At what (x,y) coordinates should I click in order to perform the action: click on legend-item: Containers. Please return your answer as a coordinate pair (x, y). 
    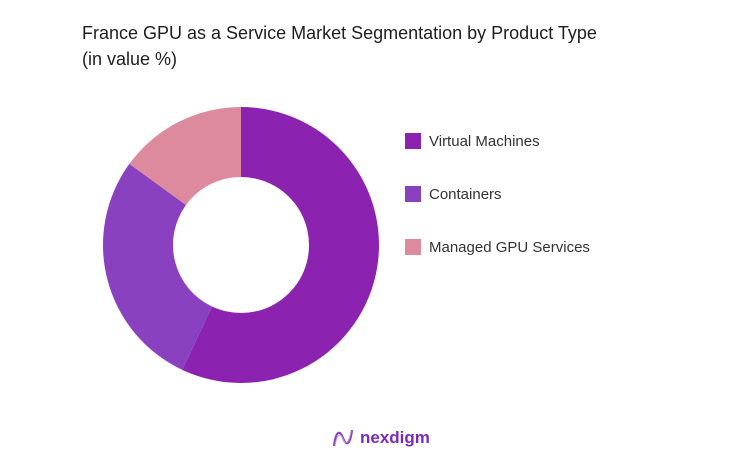
    Looking at the image, I should click on (497, 194).